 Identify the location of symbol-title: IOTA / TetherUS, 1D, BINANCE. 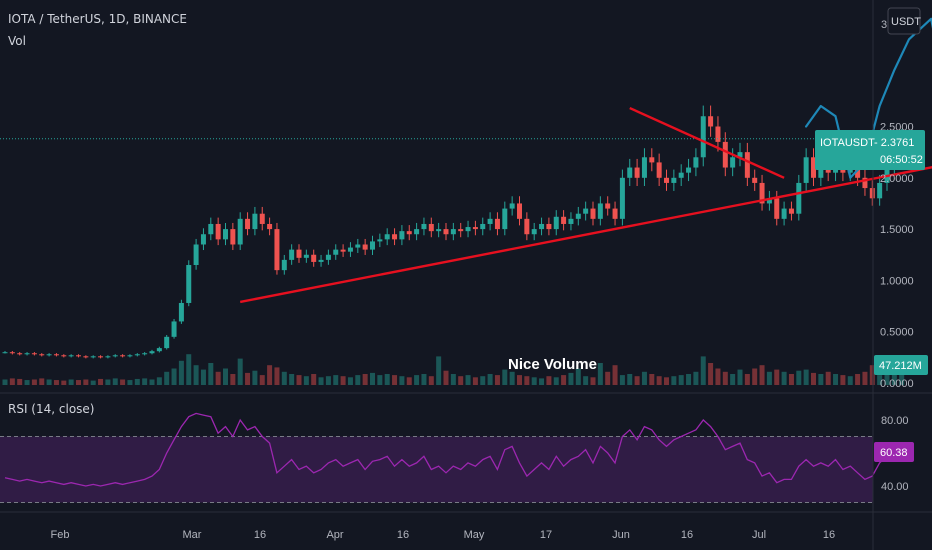
(97, 19).